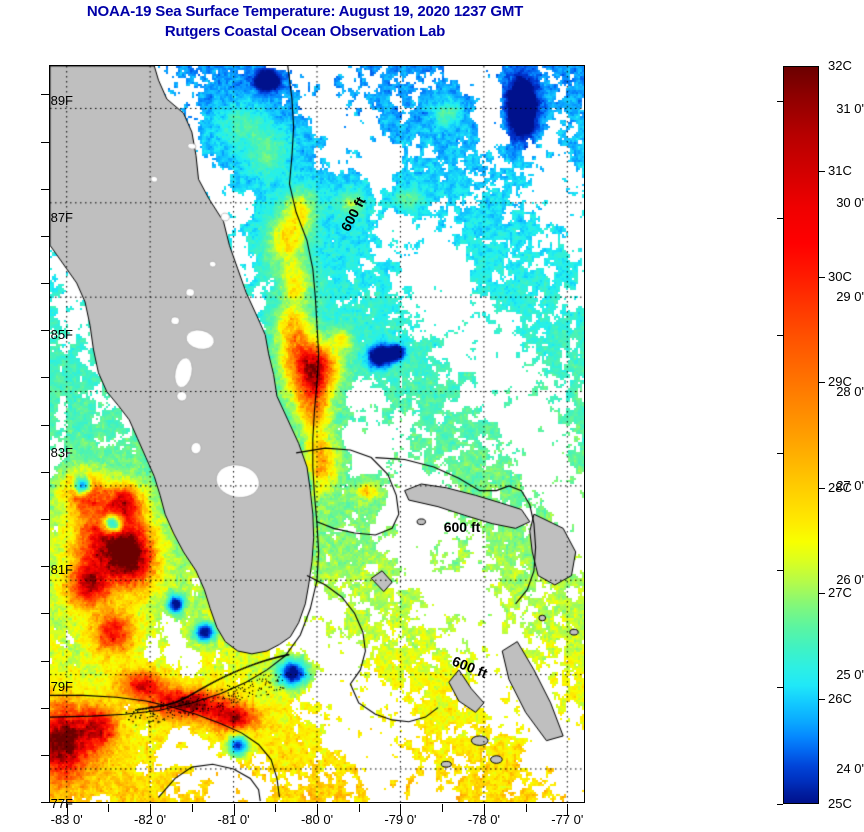  I want to click on y-axis-label-29: 29 0', so click(850, 297).